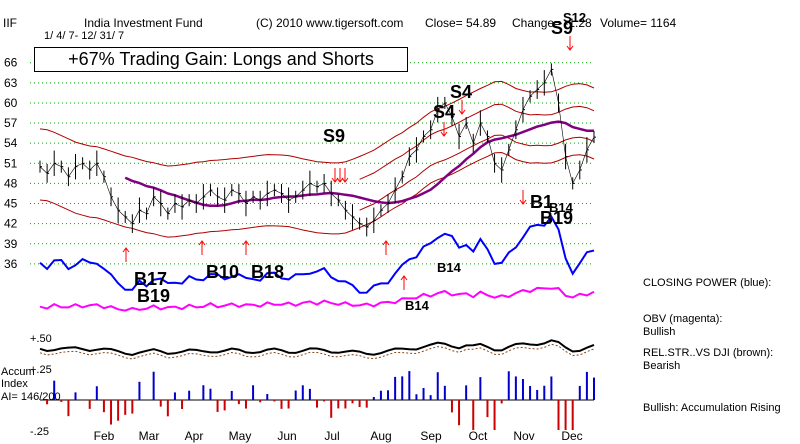  I want to click on y-tick-label: 45, so click(11, 204).